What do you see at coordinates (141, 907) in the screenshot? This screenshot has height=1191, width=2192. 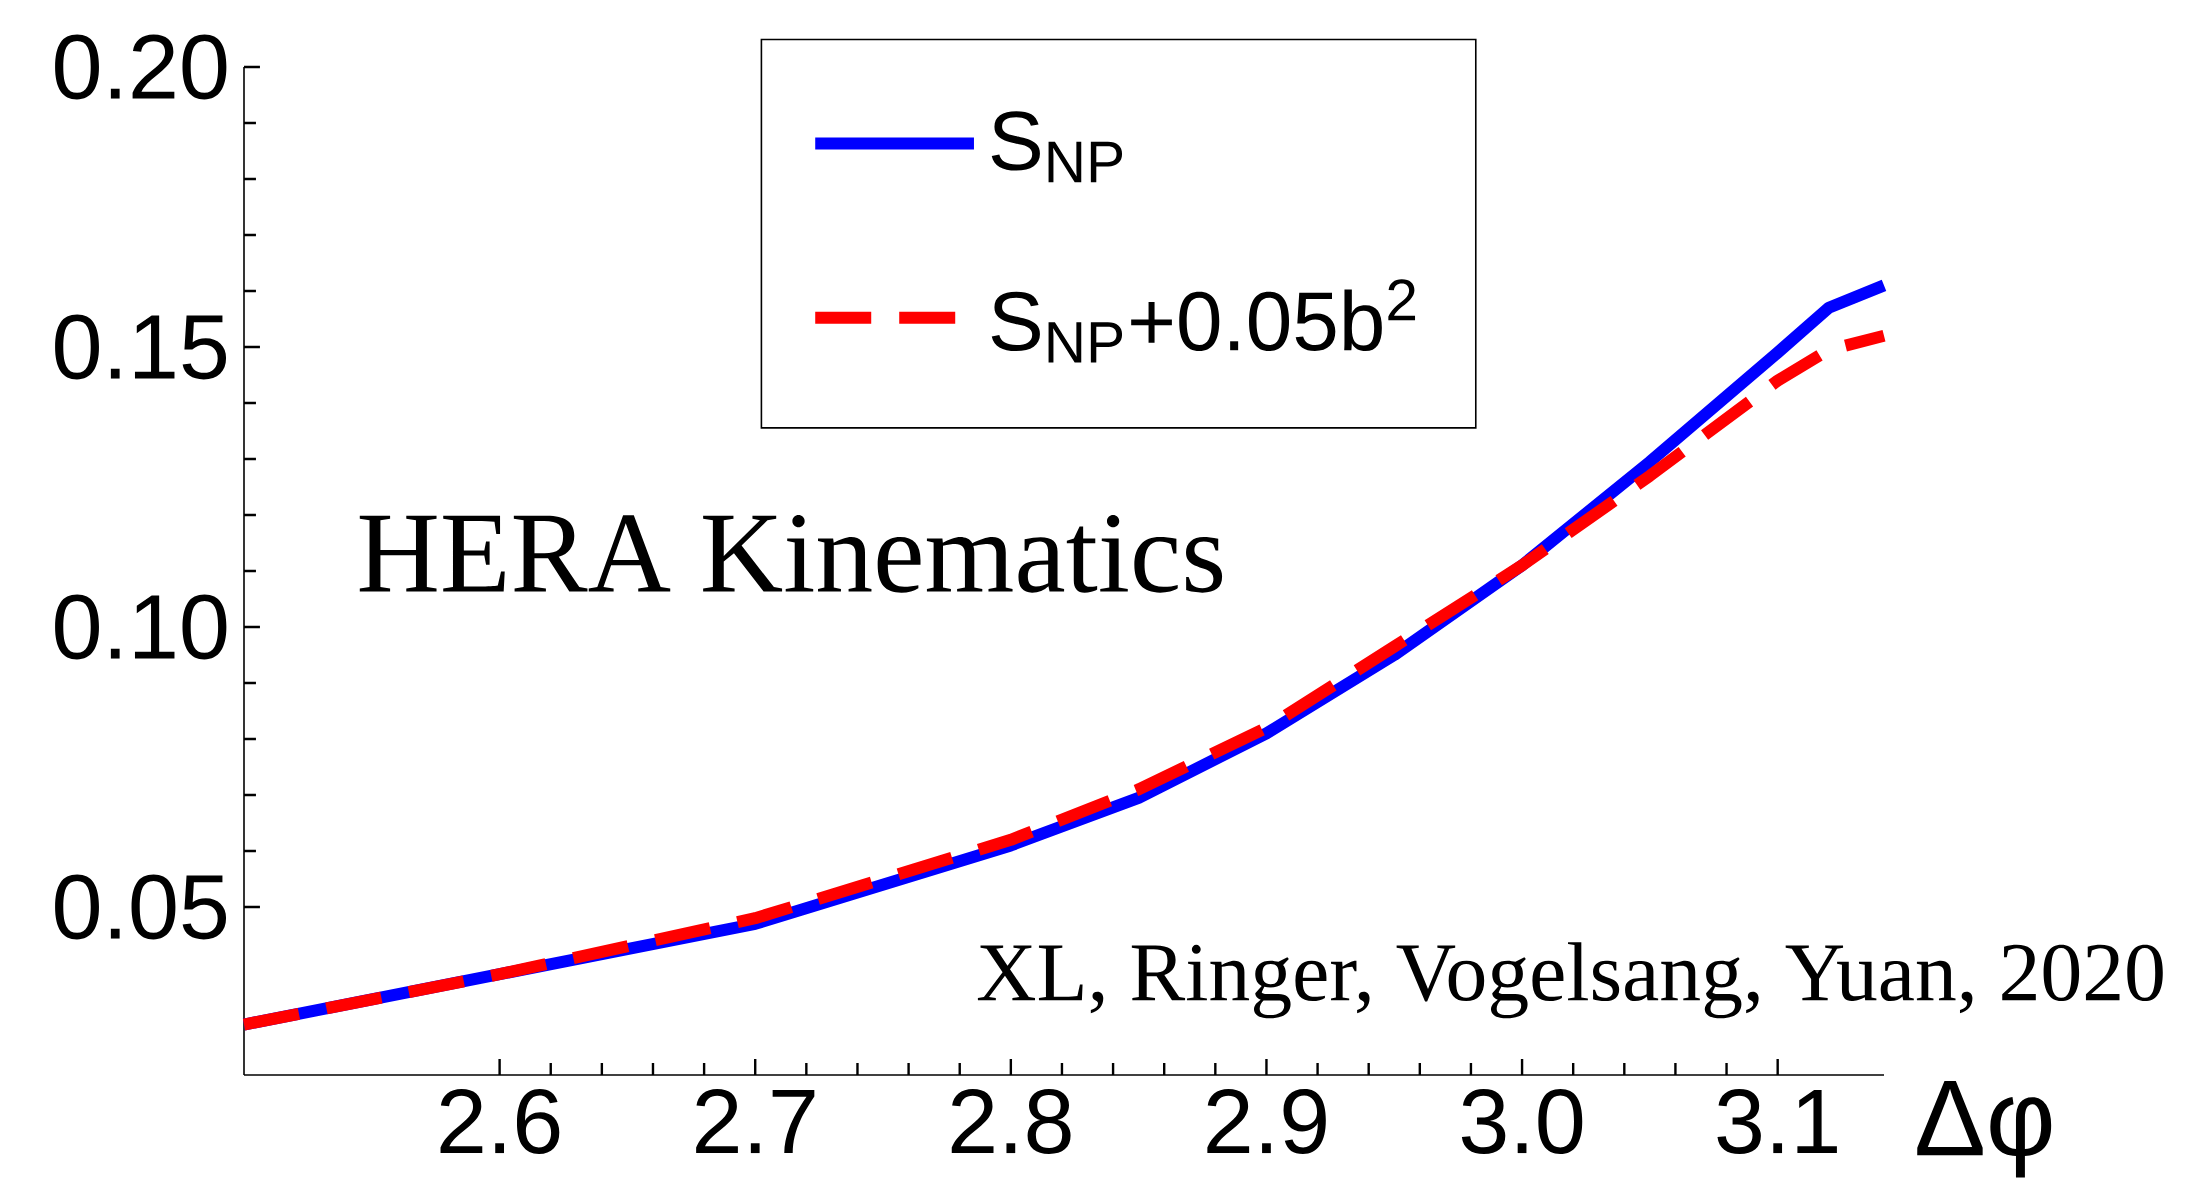 I see `y-tick-label: 0.05` at bounding box center [141, 907].